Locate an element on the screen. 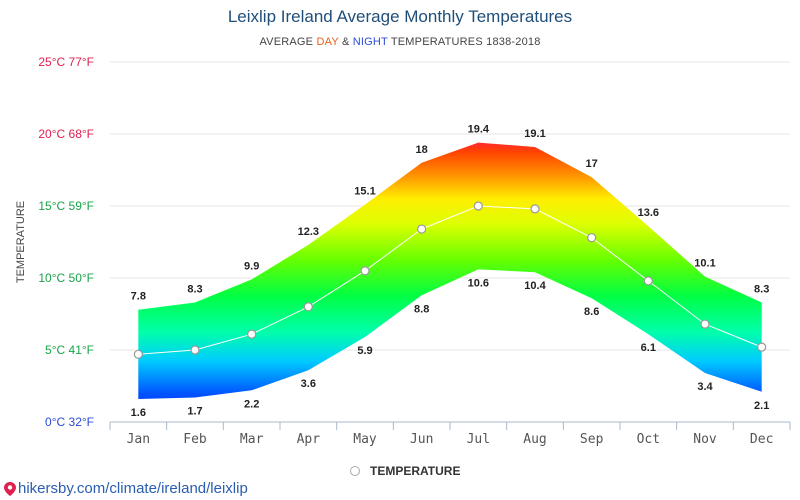 Image resolution: width=800 pixels, height=500 pixels. x-tick-label: Aug is located at coordinates (534, 439).